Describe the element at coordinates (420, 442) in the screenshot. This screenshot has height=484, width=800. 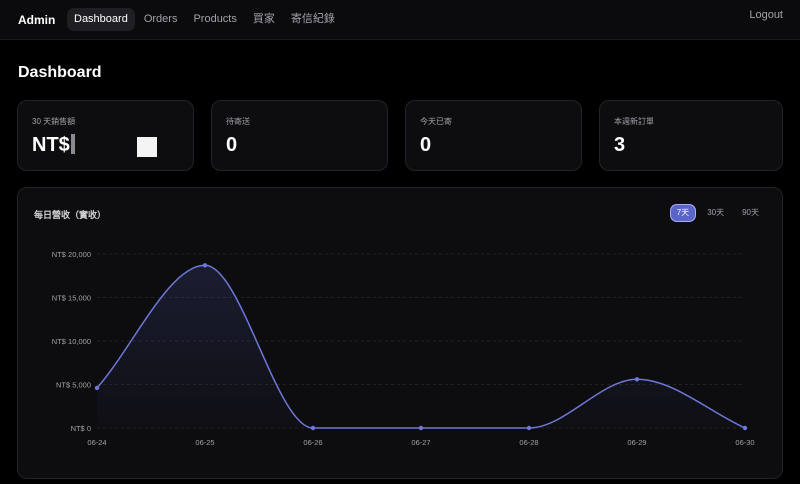
I see `x-tick-label: 06-27` at that location.